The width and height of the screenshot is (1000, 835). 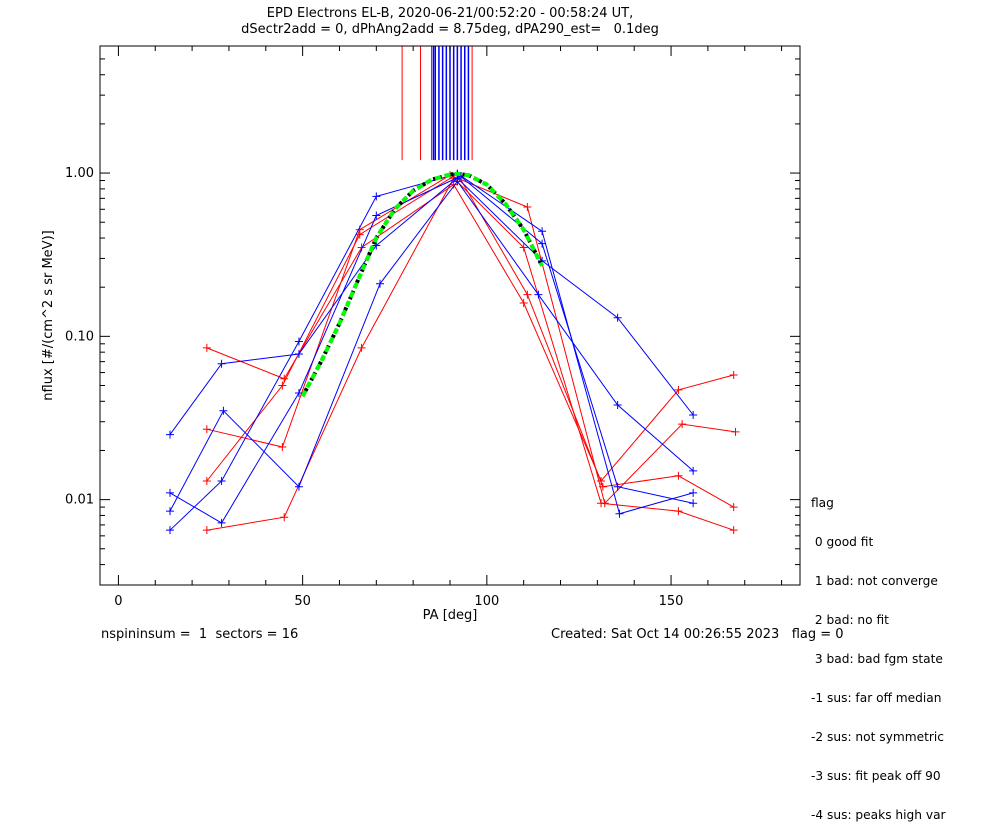 What do you see at coordinates (876, 698) in the screenshot?
I see `legend-item: -1 sus: far off median` at bounding box center [876, 698].